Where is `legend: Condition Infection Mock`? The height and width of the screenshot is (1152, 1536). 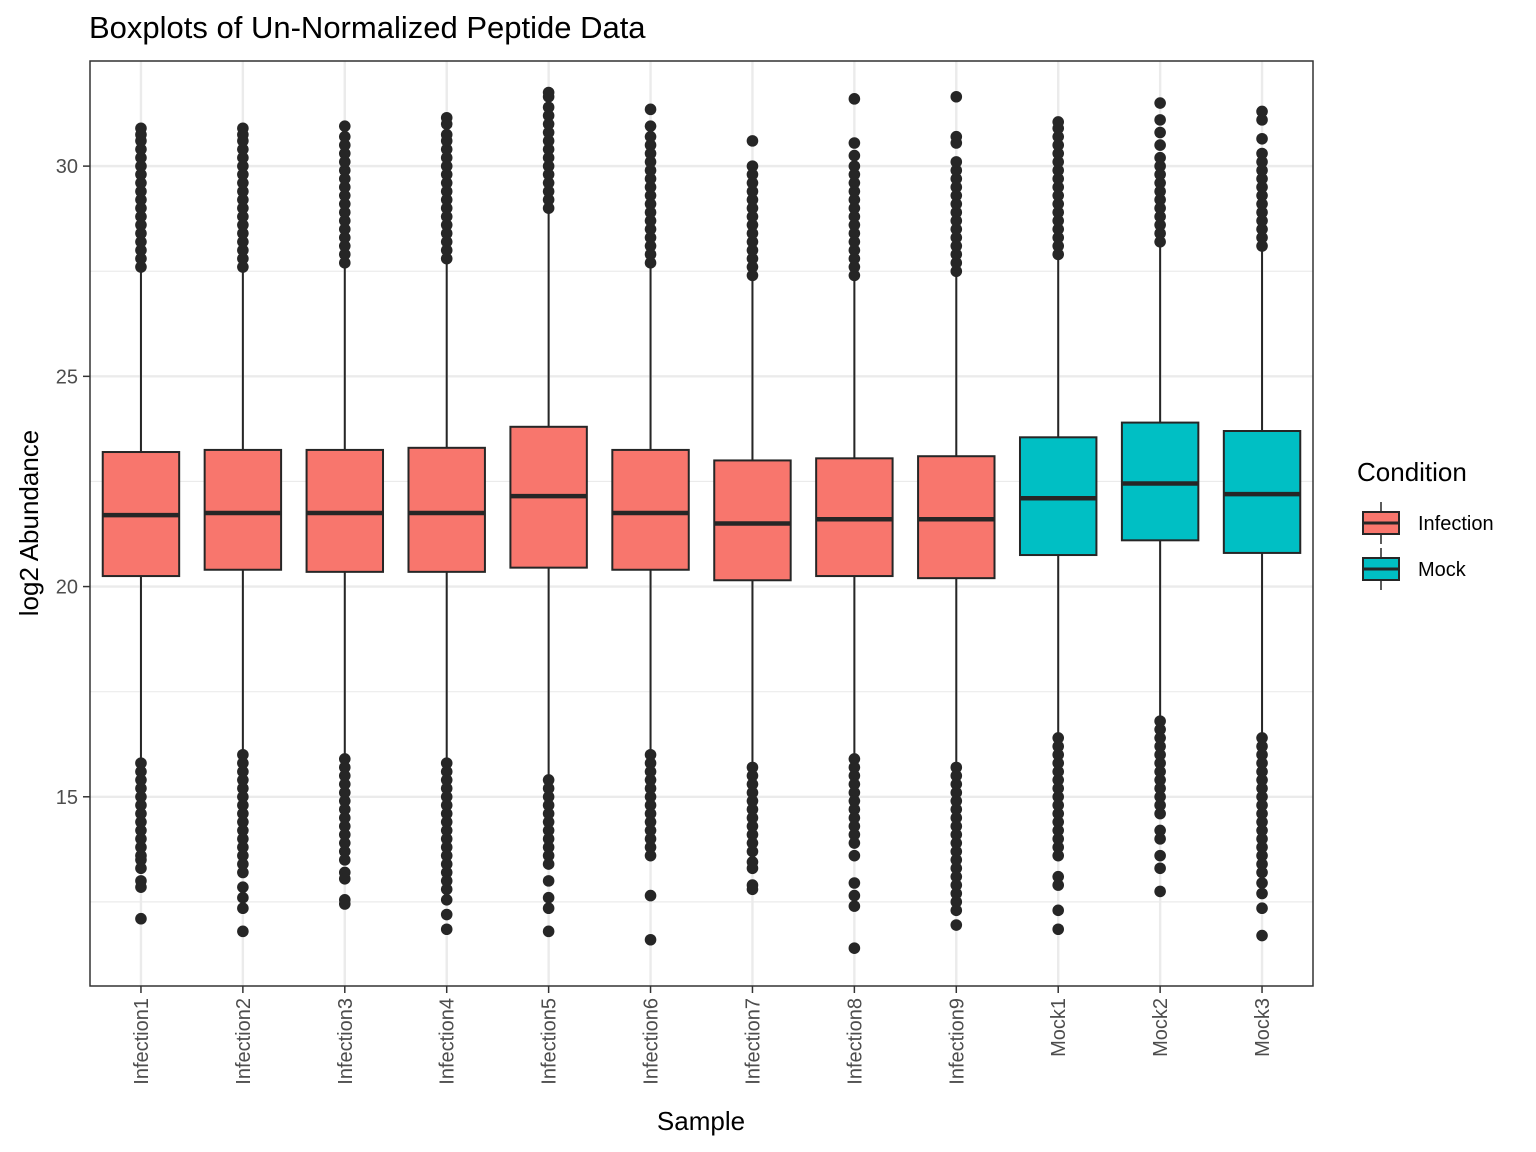
legend: Condition Infection Mock is located at coordinates (1425, 523).